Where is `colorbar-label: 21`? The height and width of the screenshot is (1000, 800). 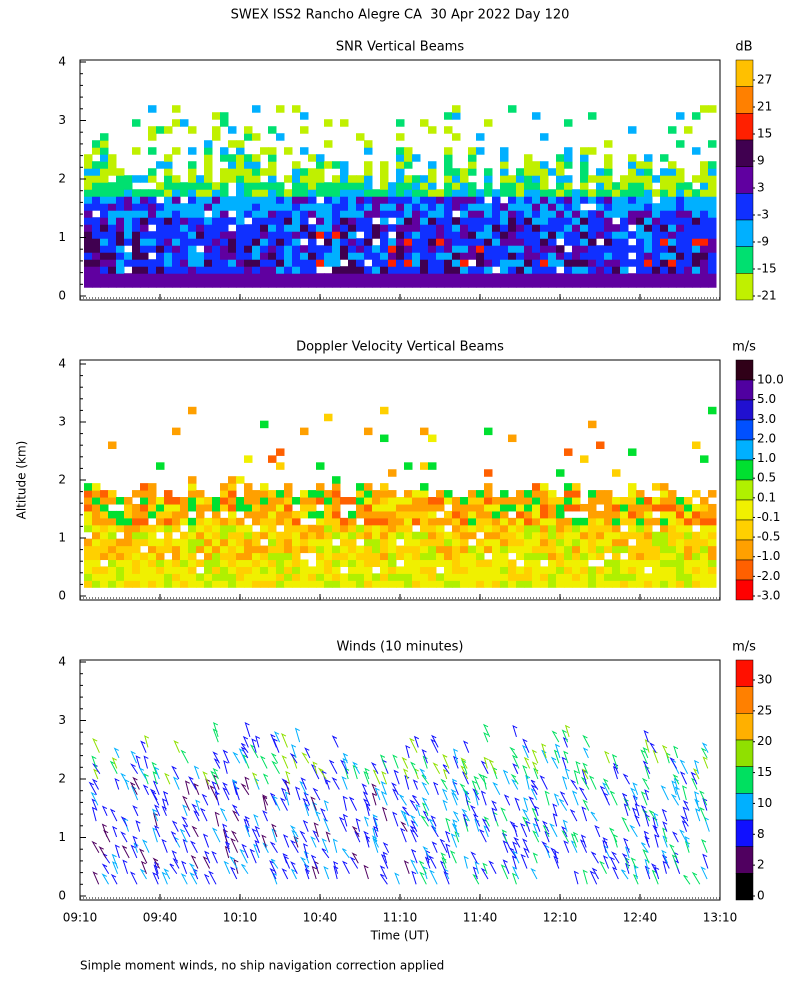
colorbar-label: 21 is located at coordinates (764, 107).